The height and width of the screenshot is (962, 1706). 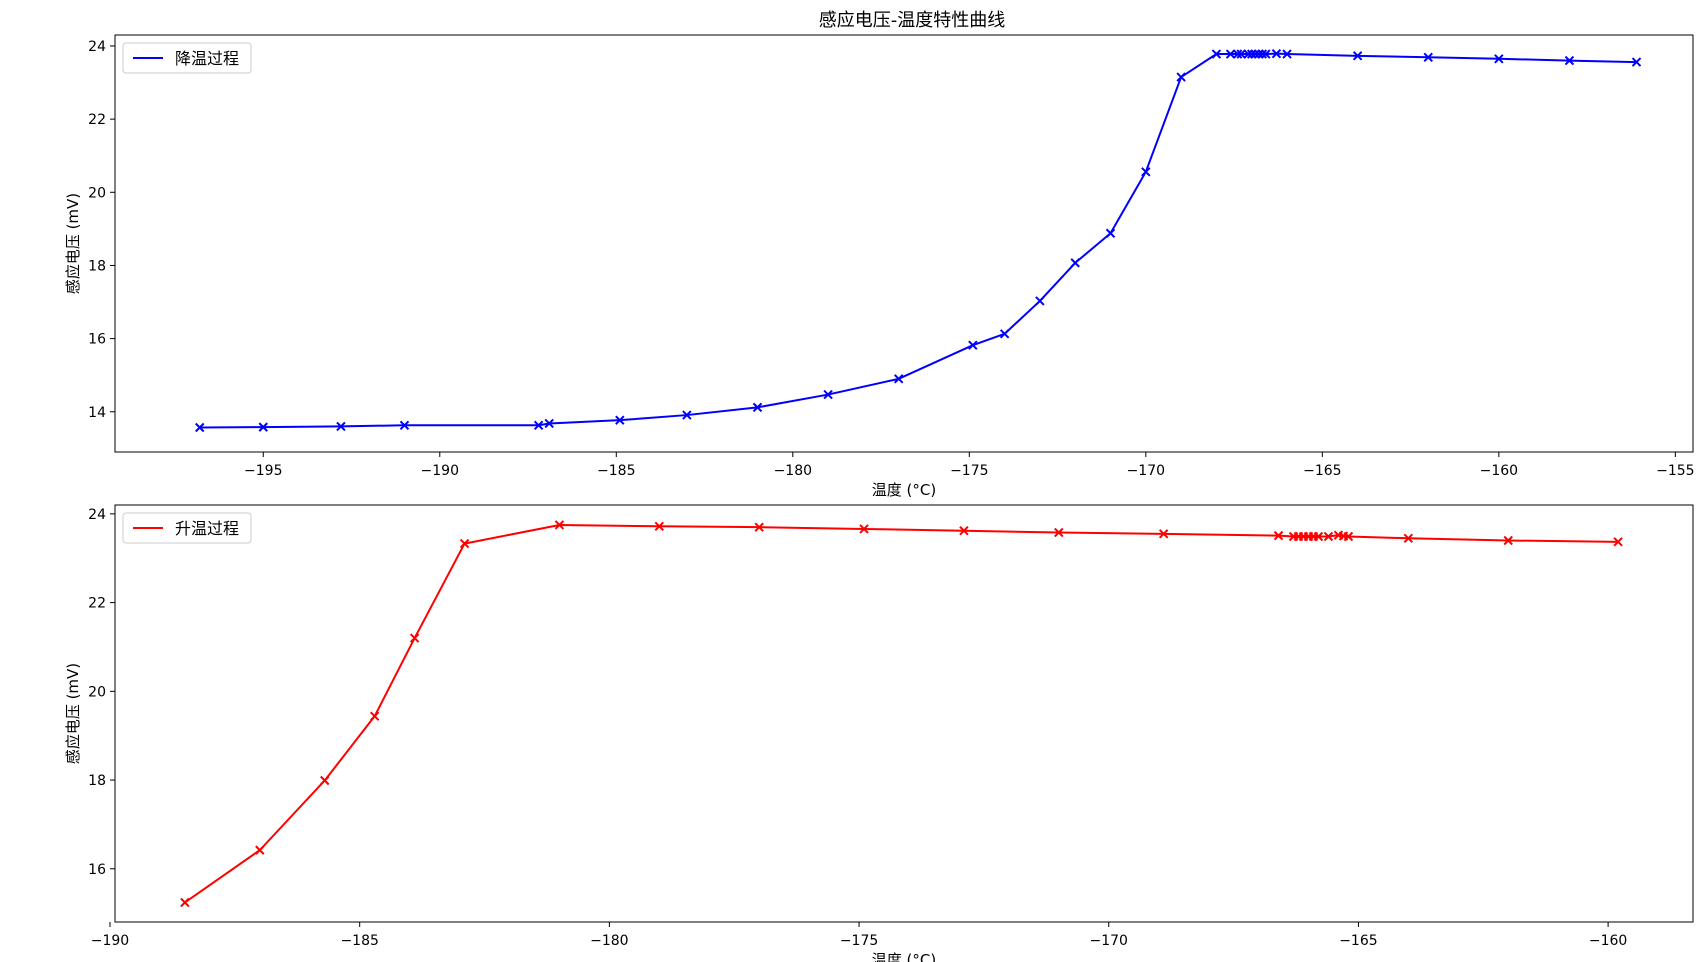 What do you see at coordinates (97, 193) in the screenshot?
I see `y-tick-label-cooling: 20` at bounding box center [97, 193].